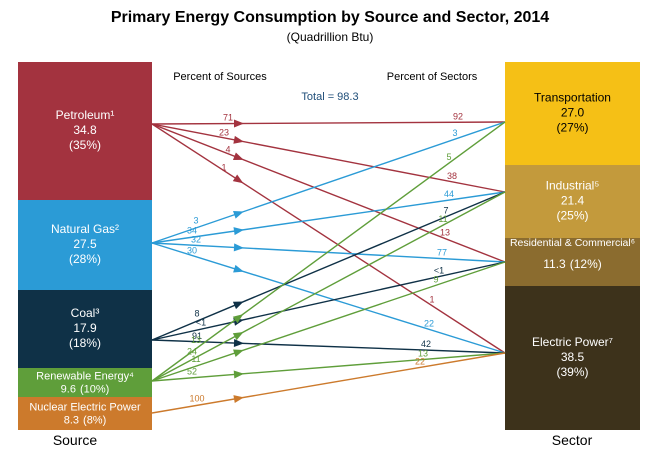 This screenshot has height=455, width=660. What do you see at coordinates (85, 229) in the screenshot?
I see `box-name: Natural Gas²` at bounding box center [85, 229].